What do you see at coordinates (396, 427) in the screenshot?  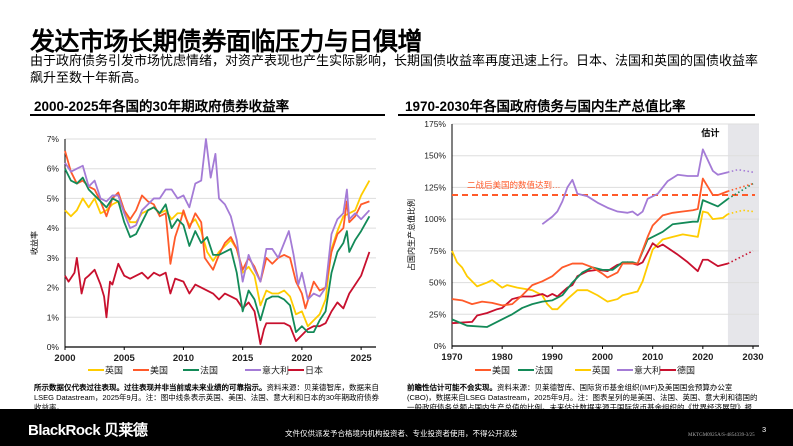 I see `footer-bar` at bounding box center [396, 427].